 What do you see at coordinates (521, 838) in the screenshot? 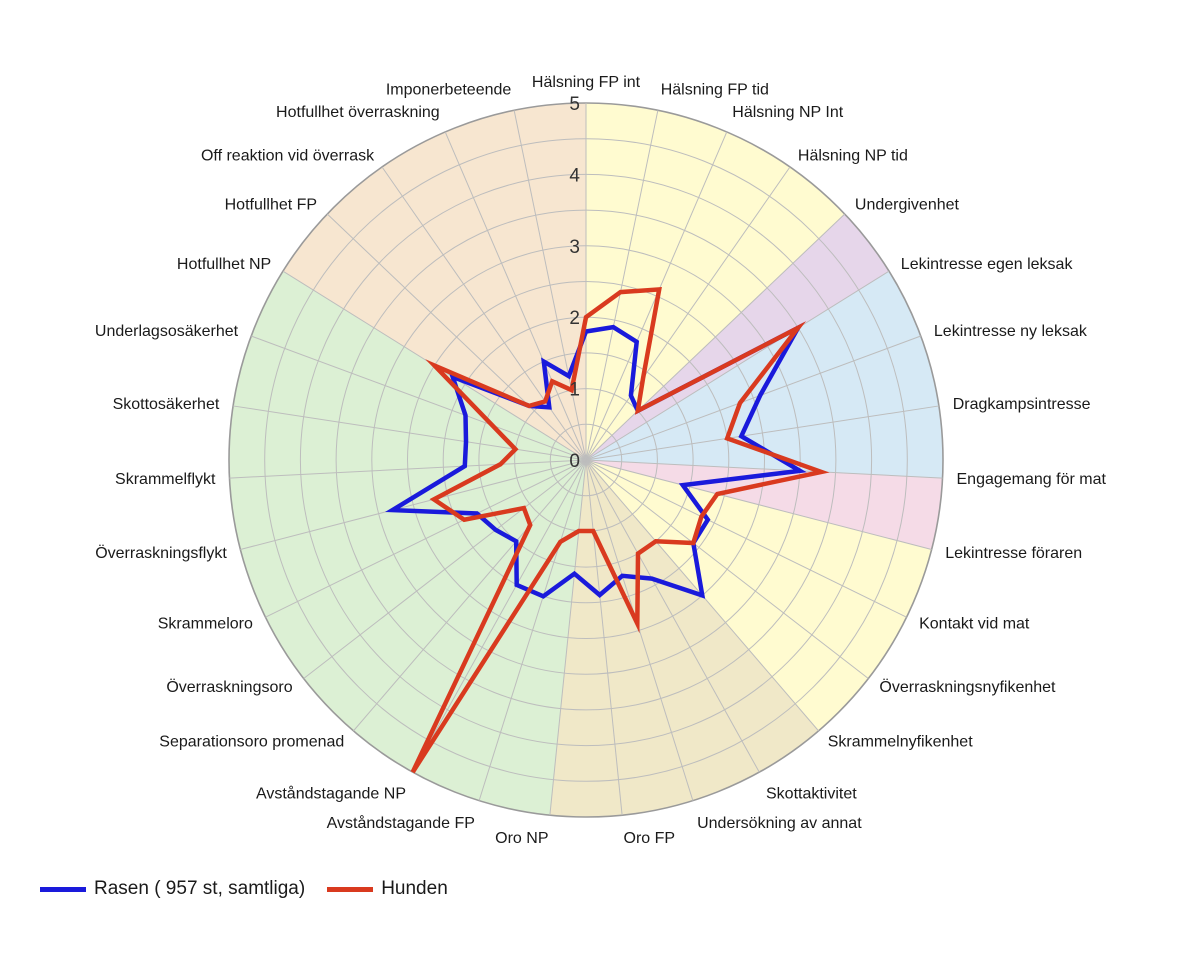
I see `category-label-oro-np: Oro NP` at bounding box center [521, 838].